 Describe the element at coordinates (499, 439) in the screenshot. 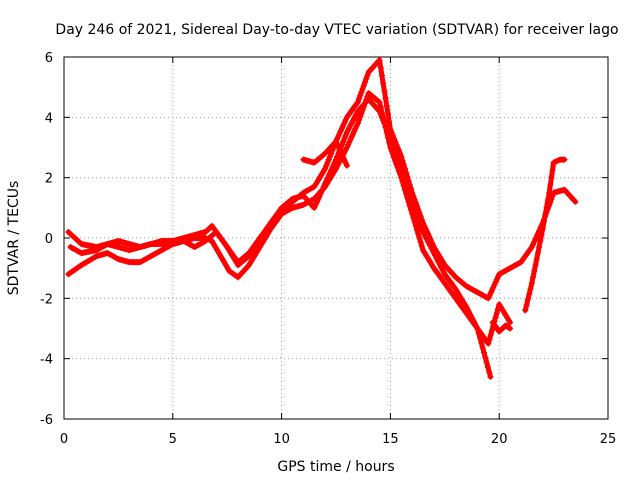

I see `x-tick-label: 20` at that location.